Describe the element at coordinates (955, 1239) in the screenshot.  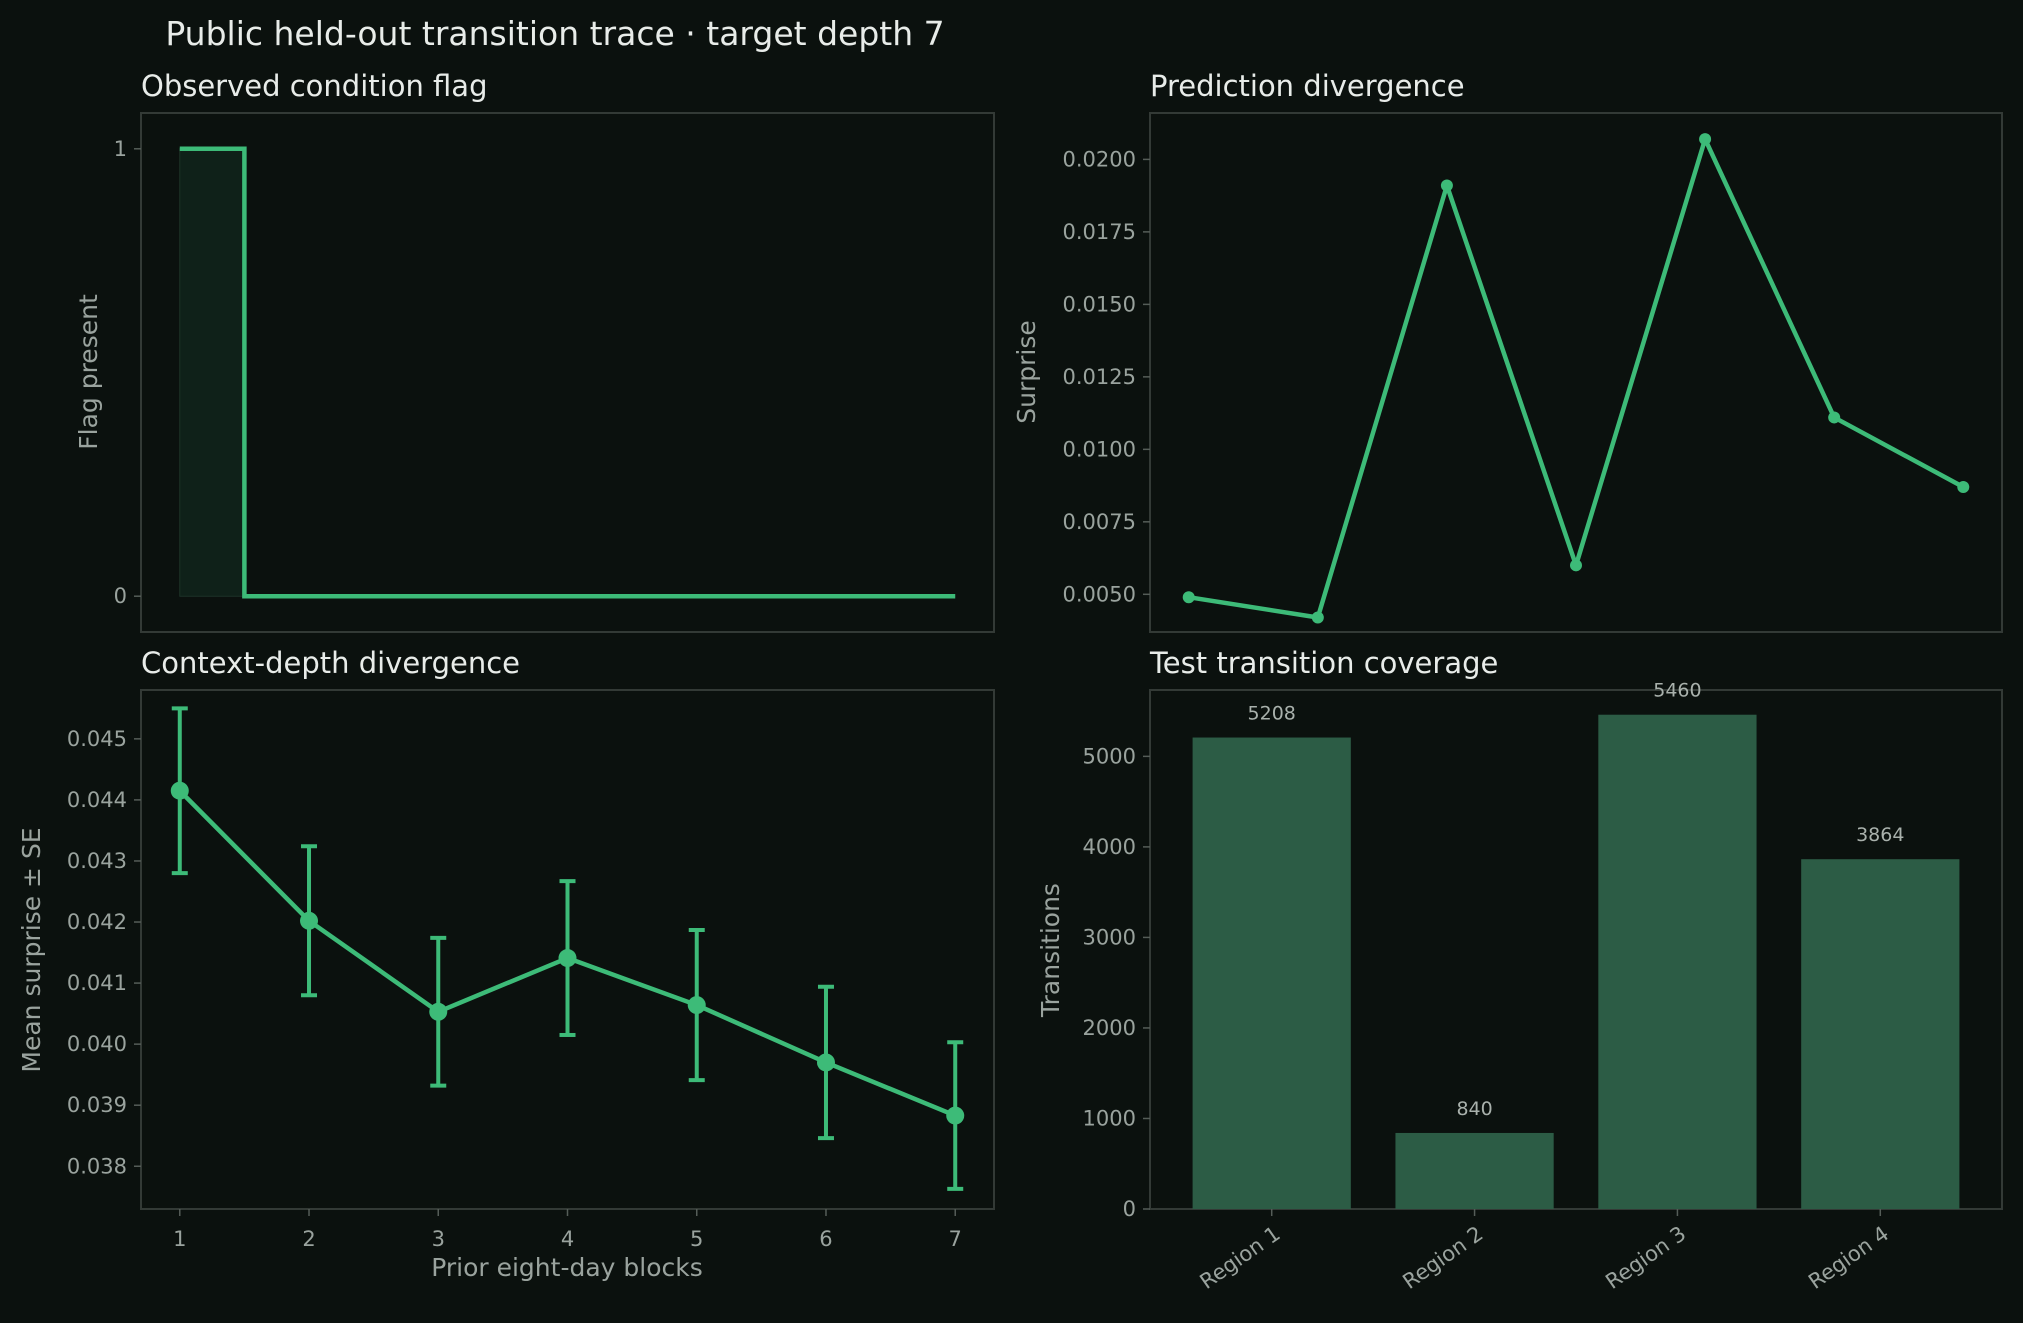
I see `context-xtick-label: 7` at that location.